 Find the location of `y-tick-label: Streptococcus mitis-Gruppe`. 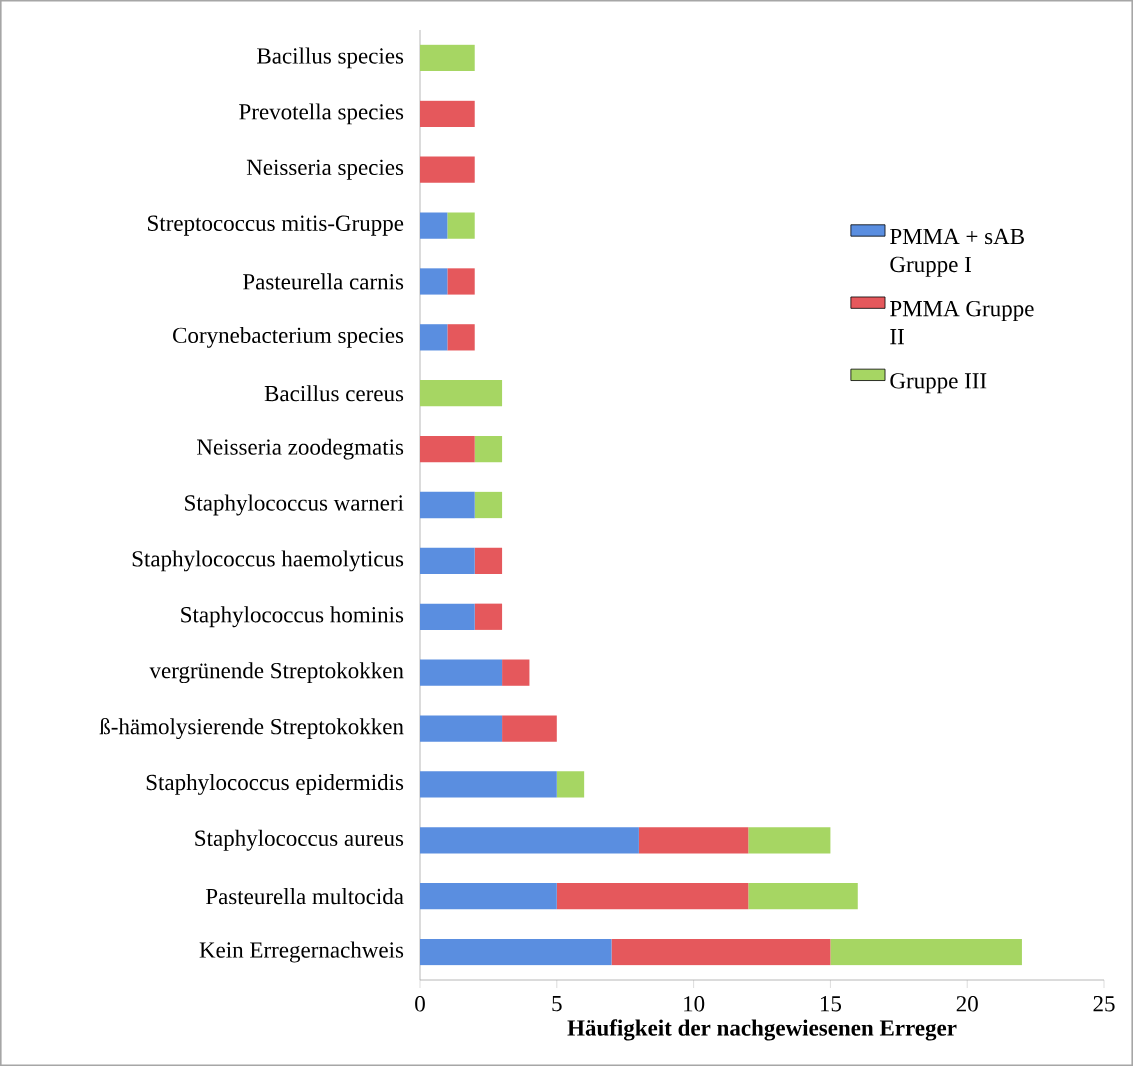

y-tick-label: Streptococcus mitis-Gruppe is located at coordinates (276, 225).